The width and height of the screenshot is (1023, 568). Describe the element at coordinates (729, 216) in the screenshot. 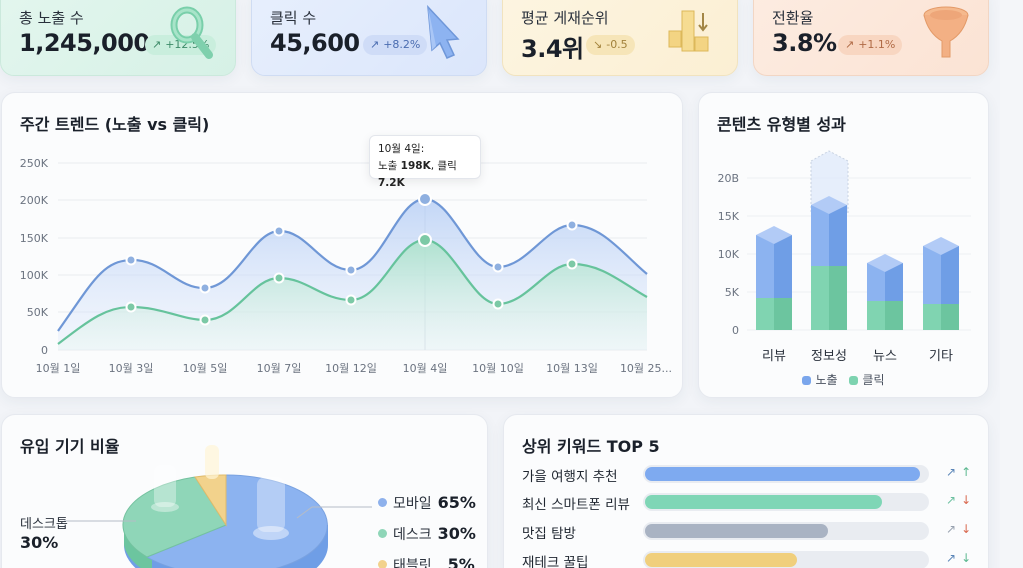

I see `svg-text: 15K` at that location.